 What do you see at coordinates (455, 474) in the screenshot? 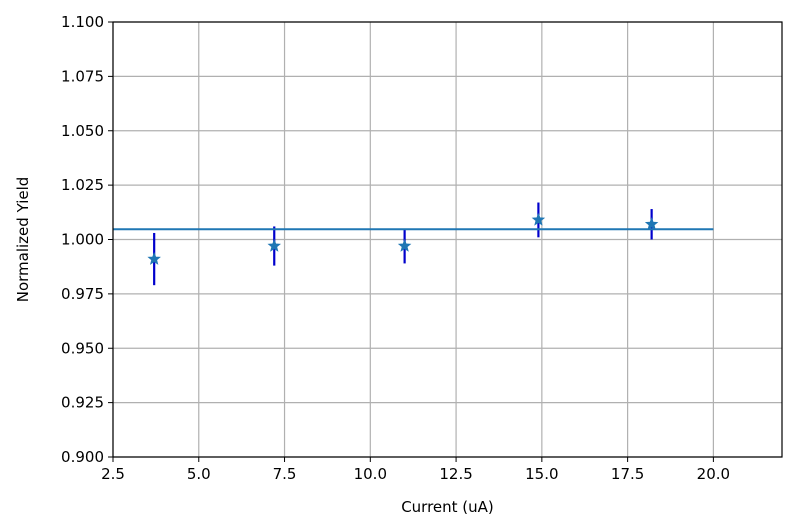
I see `x-tick-label: 12.5` at bounding box center [455, 474].